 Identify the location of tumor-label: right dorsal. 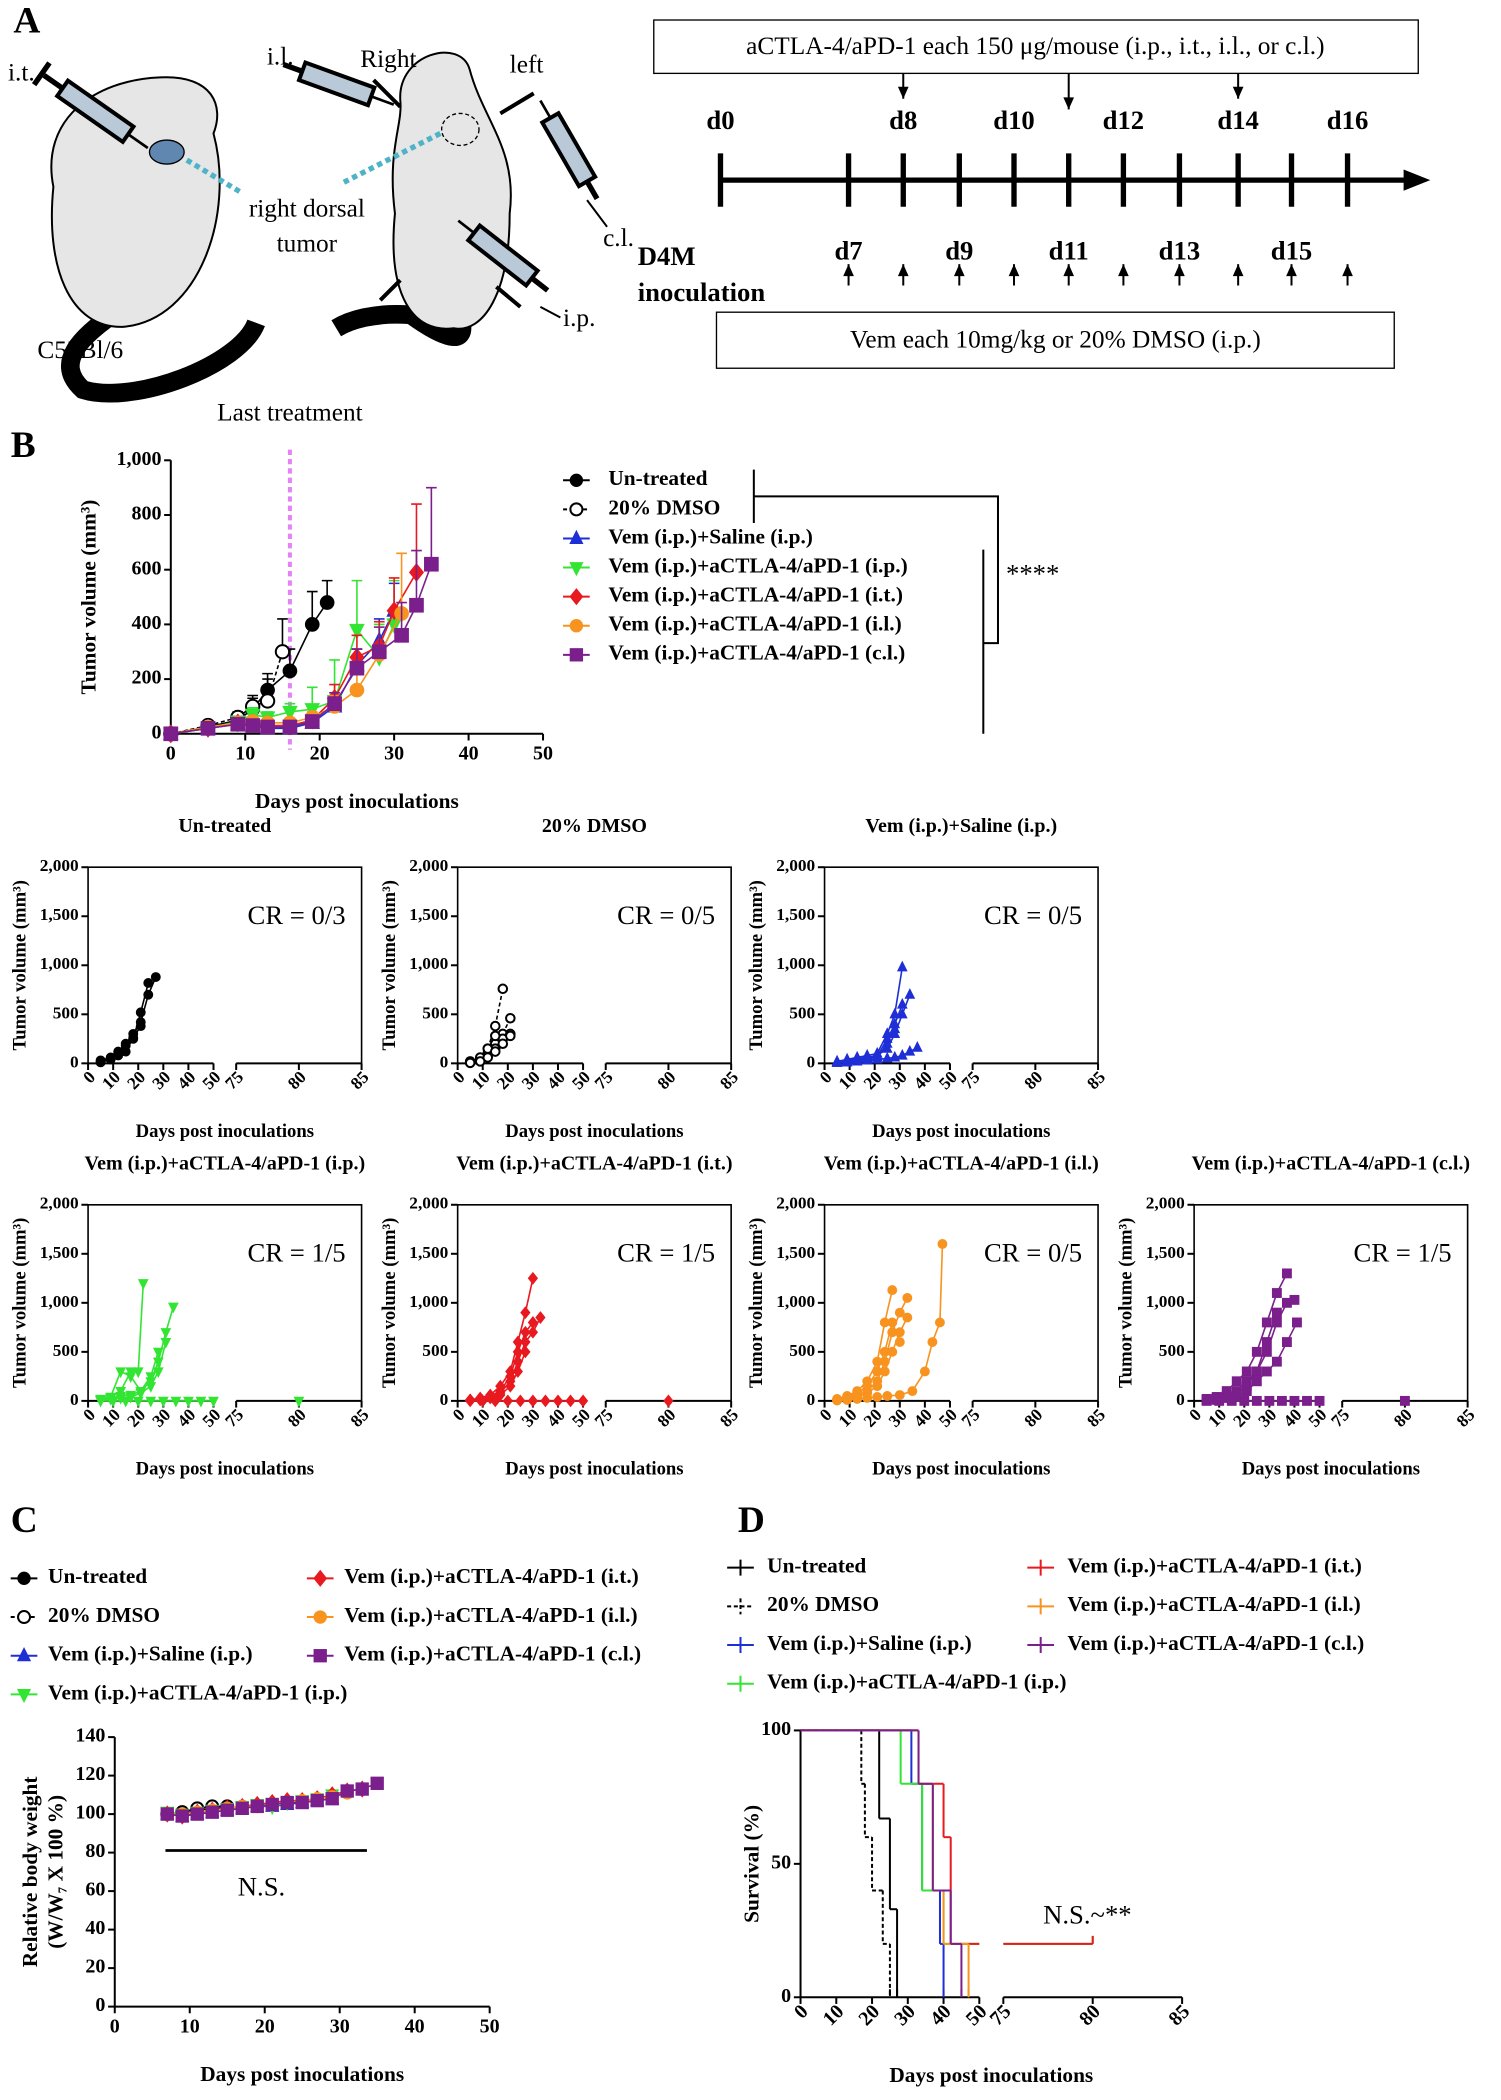
(307, 209).